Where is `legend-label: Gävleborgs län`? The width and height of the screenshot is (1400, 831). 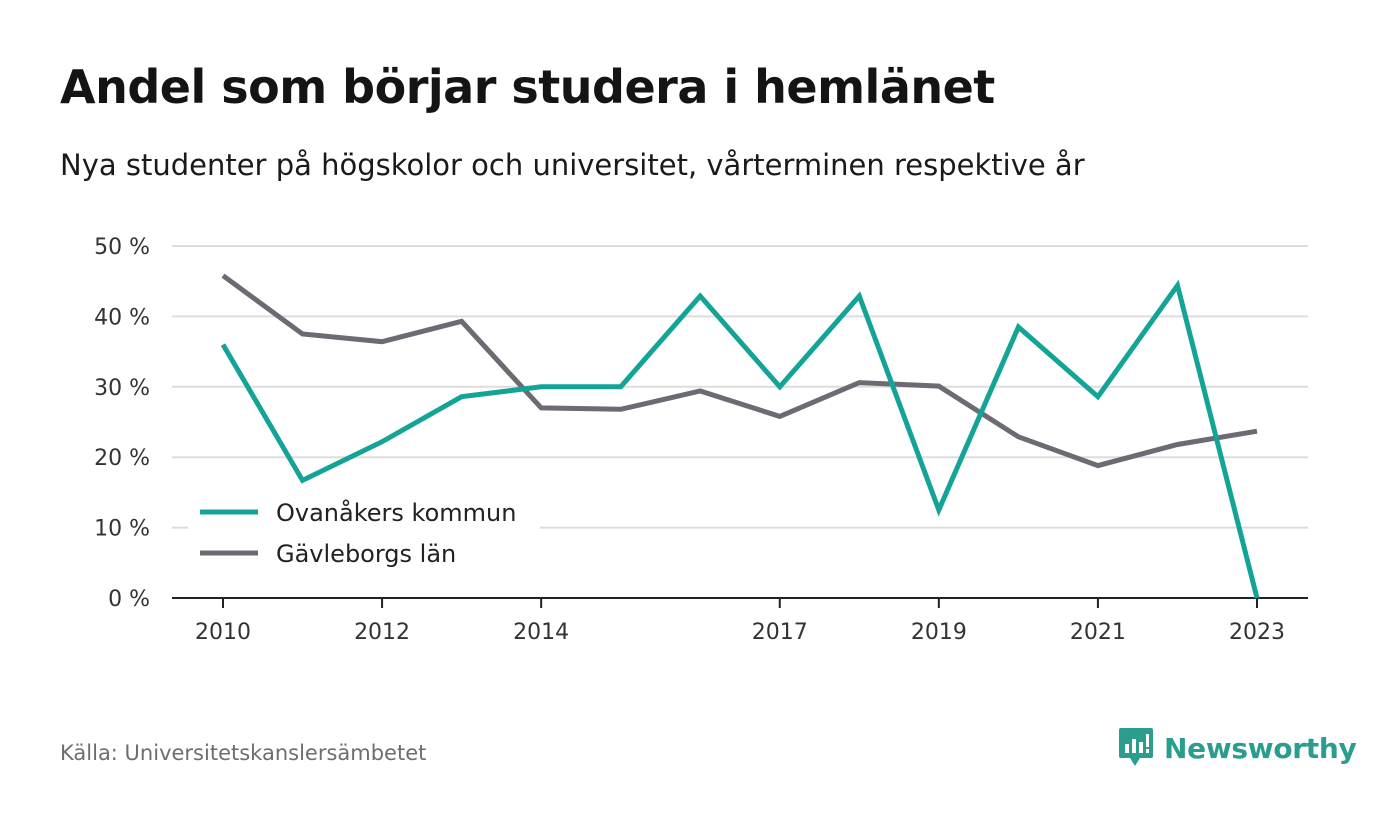 legend-label: Gävleborgs län is located at coordinates (366, 554).